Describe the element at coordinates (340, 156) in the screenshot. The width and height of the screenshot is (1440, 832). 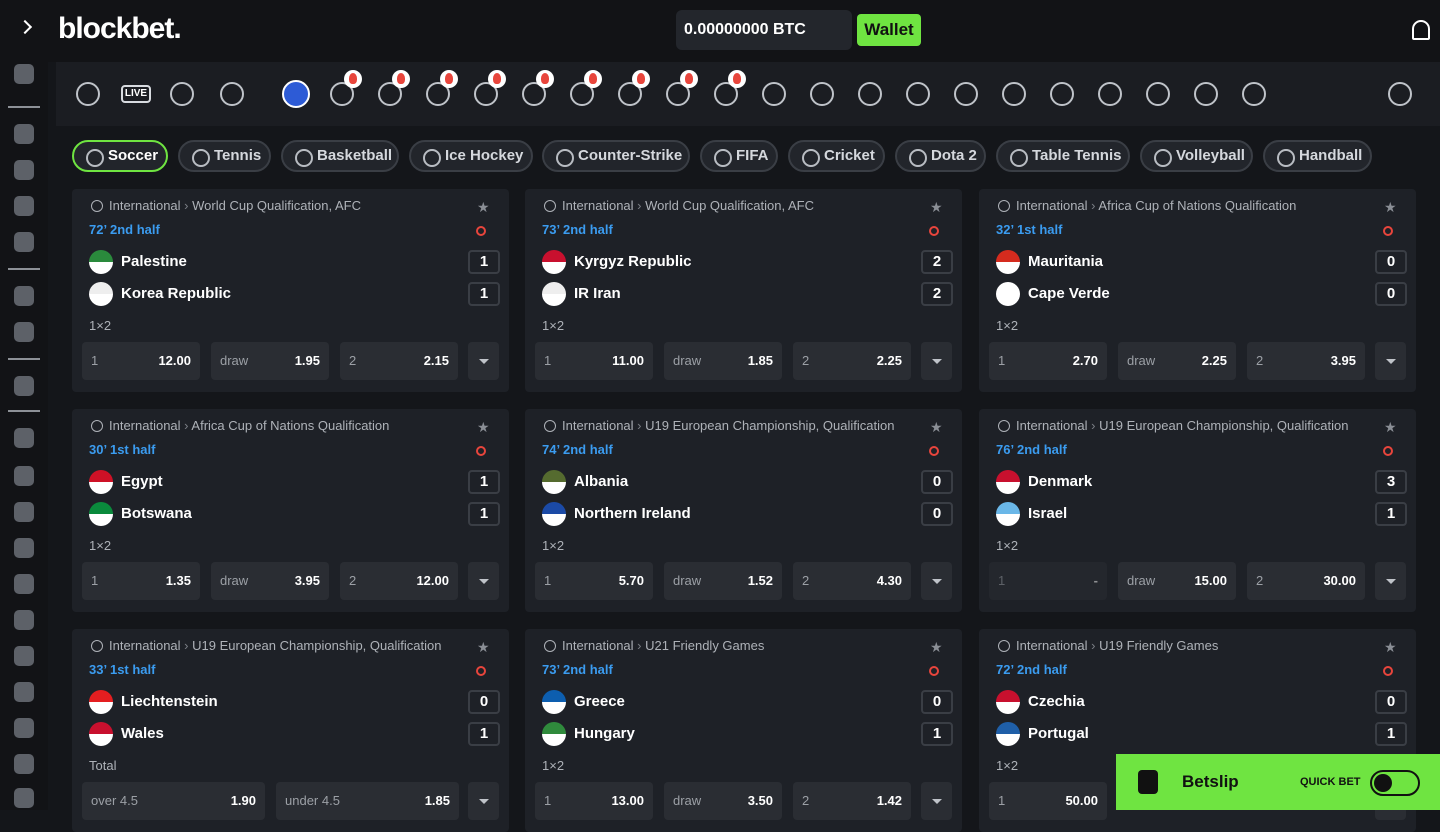
I see `sport-tab: Basketball` at that location.